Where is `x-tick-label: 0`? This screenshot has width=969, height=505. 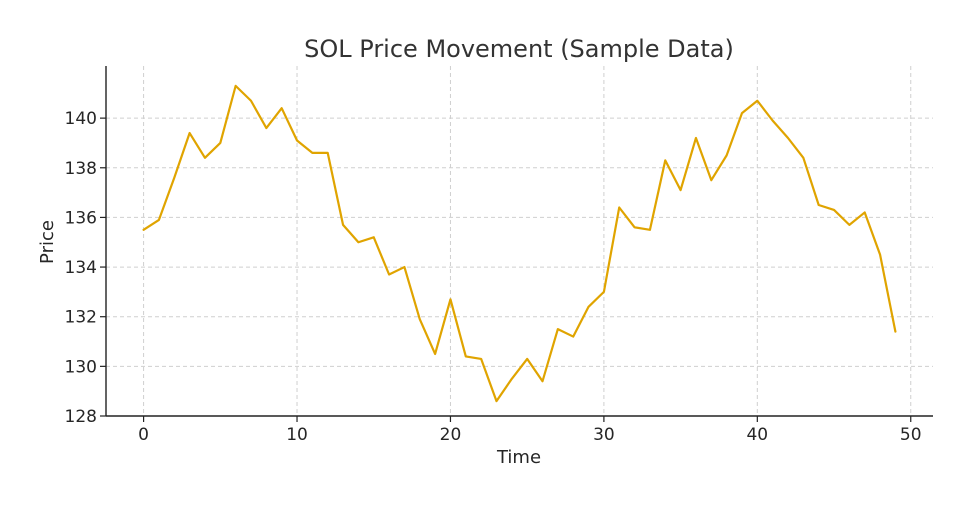
x-tick-label: 0 is located at coordinates (143, 435).